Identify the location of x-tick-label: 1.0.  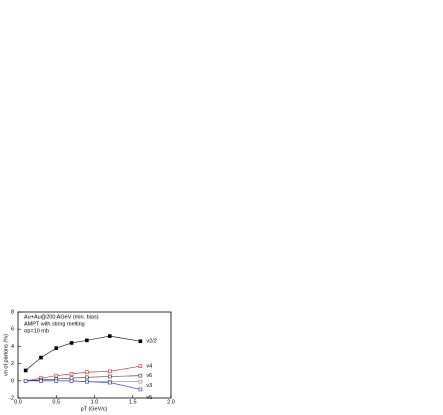
(95, 402).